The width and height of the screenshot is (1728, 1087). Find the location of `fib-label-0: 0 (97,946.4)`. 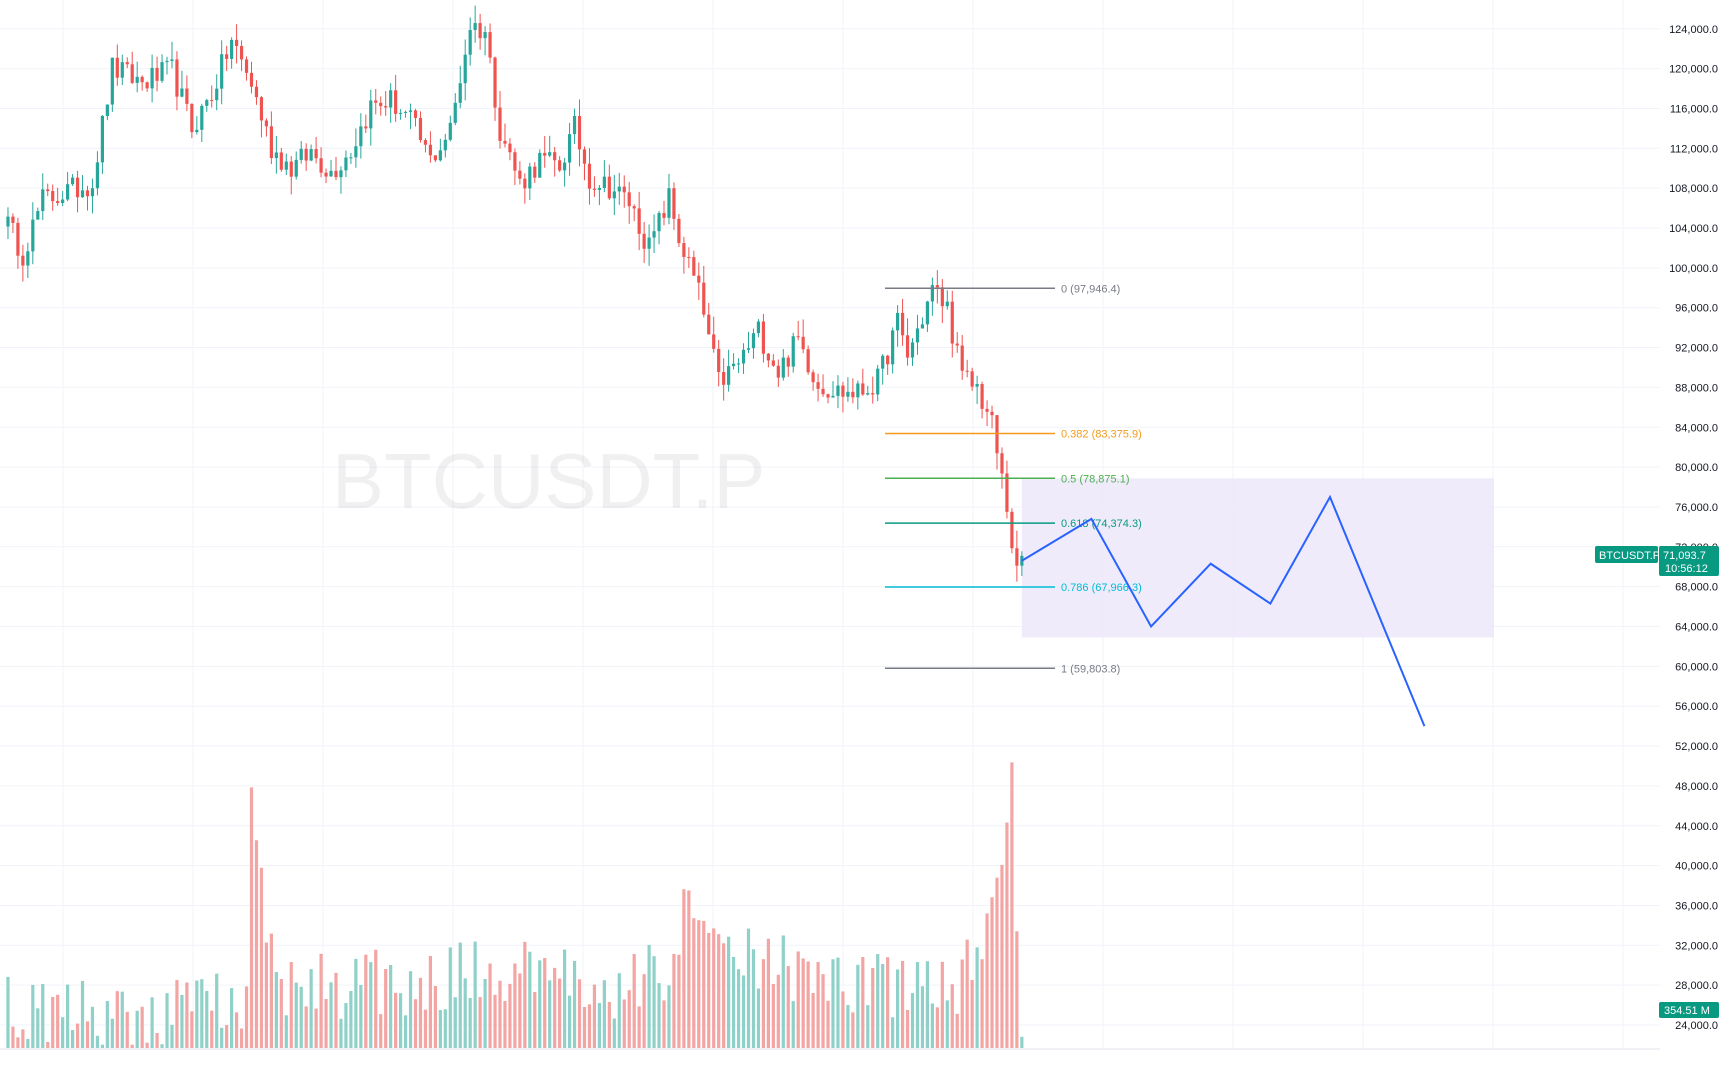

fib-label-0: 0 (97,946.4) is located at coordinates (1090, 289).